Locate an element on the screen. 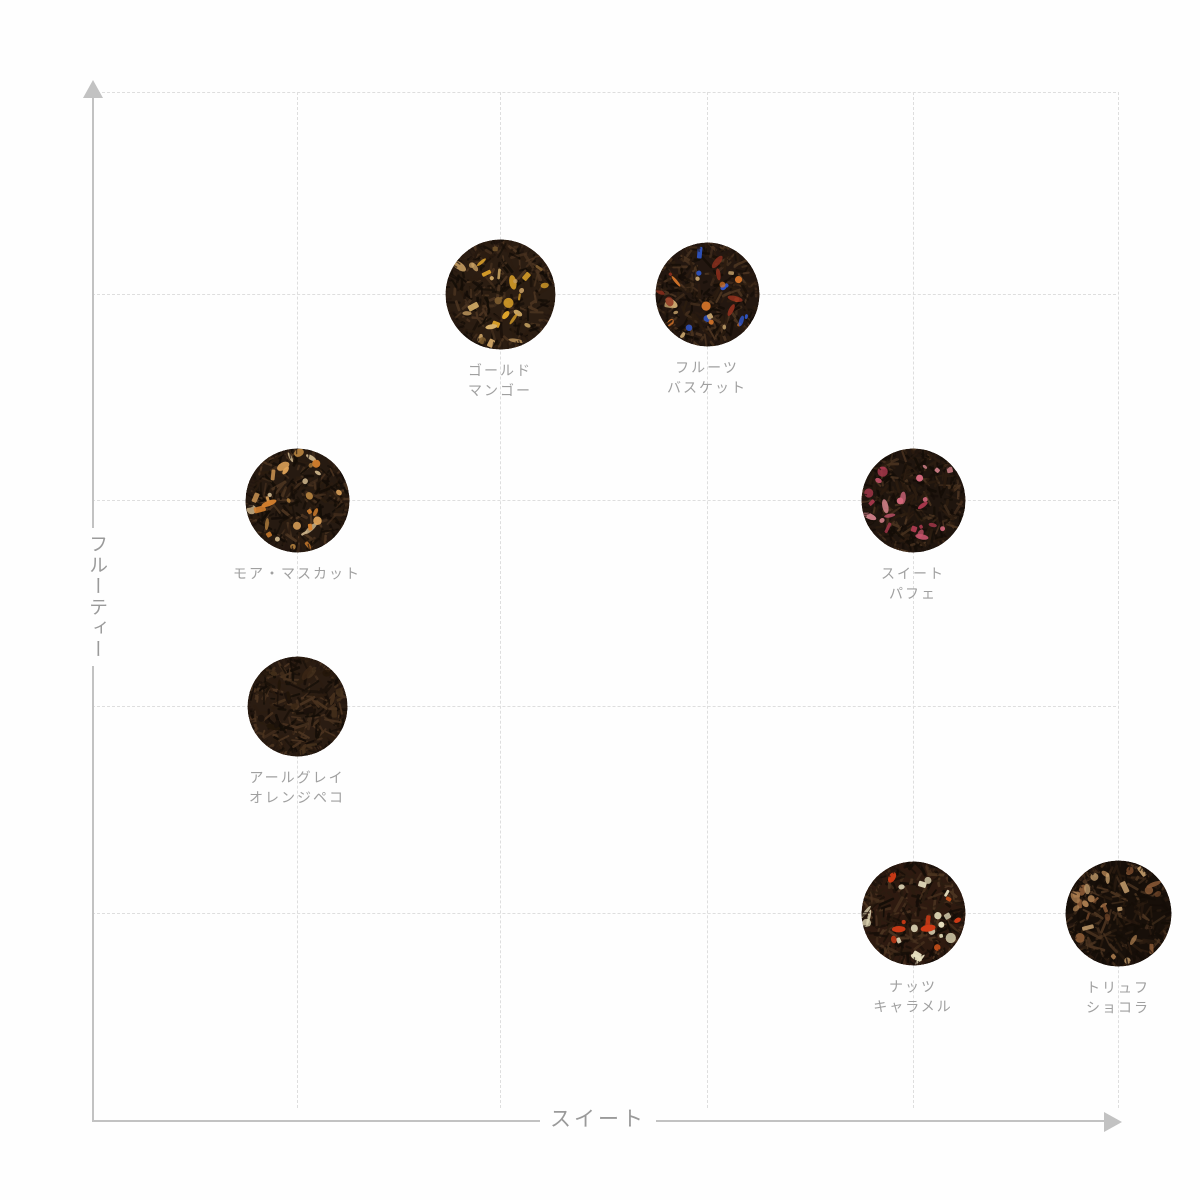  tea-point-label: ゴールド マンゴー is located at coordinates (500, 381).